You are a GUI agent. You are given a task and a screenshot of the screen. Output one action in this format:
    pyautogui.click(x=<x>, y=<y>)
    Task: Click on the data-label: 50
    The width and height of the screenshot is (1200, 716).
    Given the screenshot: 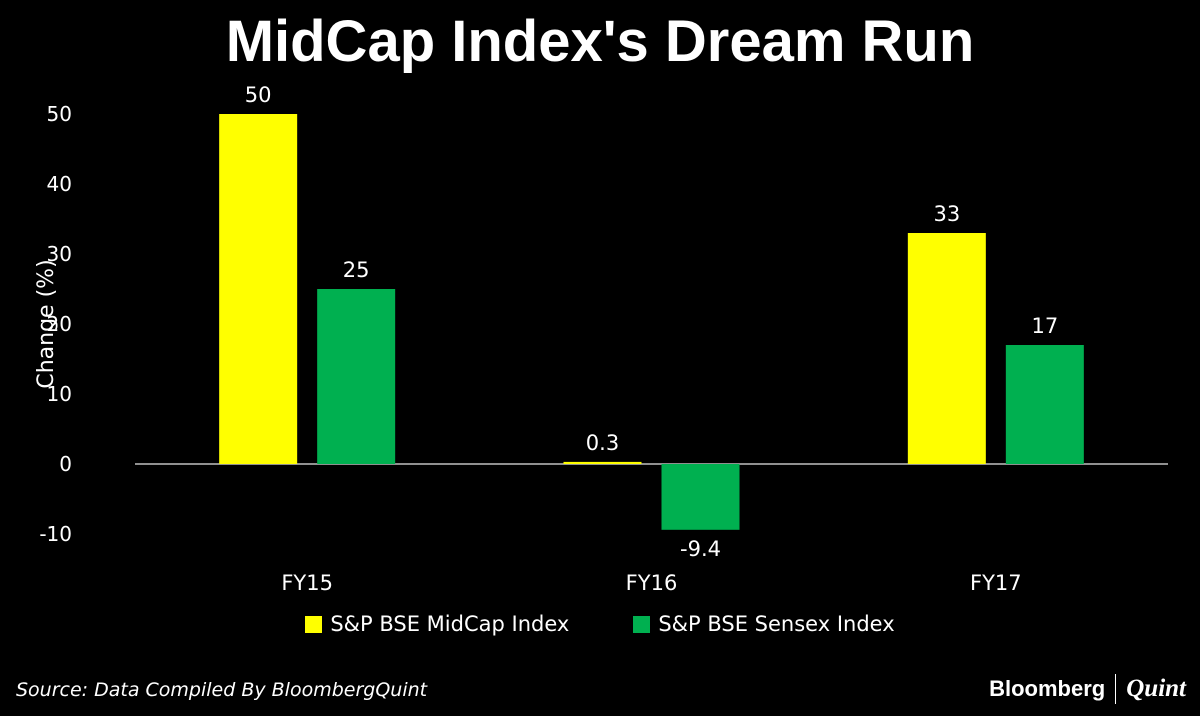 What is the action you would take?
    pyautogui.click(x=258, y=95)
    